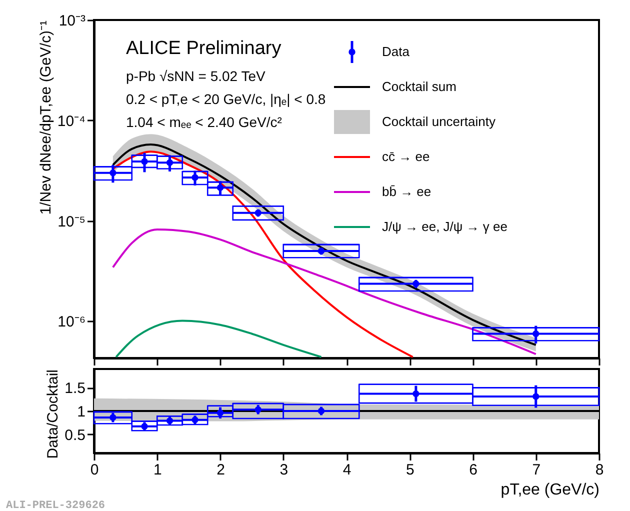 This screenshot has width=630, height=511. I want to click on legend-label: cc̄ → ee, so click(406, 156).